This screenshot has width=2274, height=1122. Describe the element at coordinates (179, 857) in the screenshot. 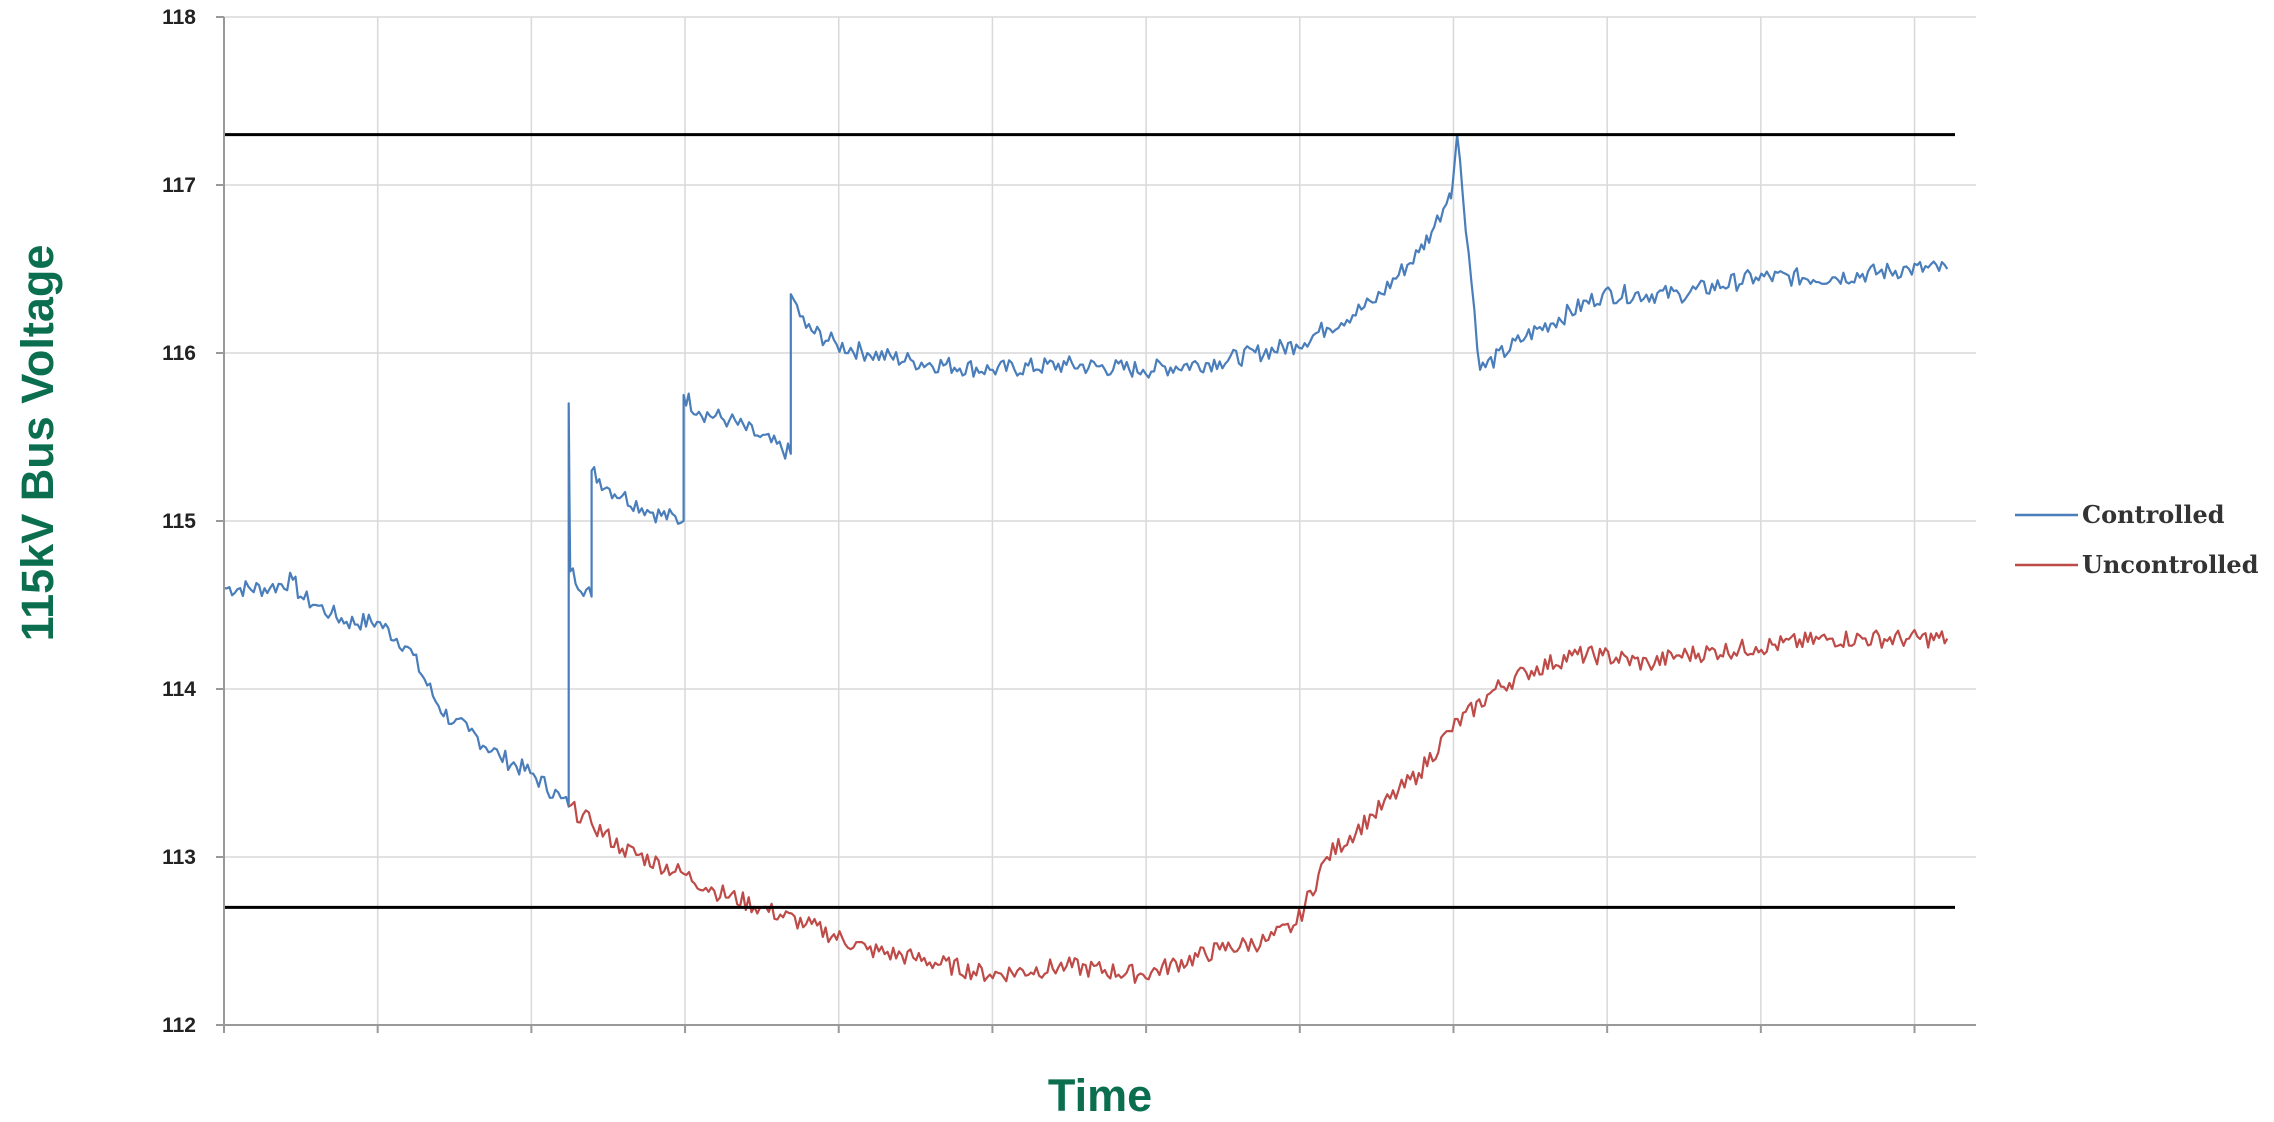

I see `y-tick-label-1: 113` at that location.